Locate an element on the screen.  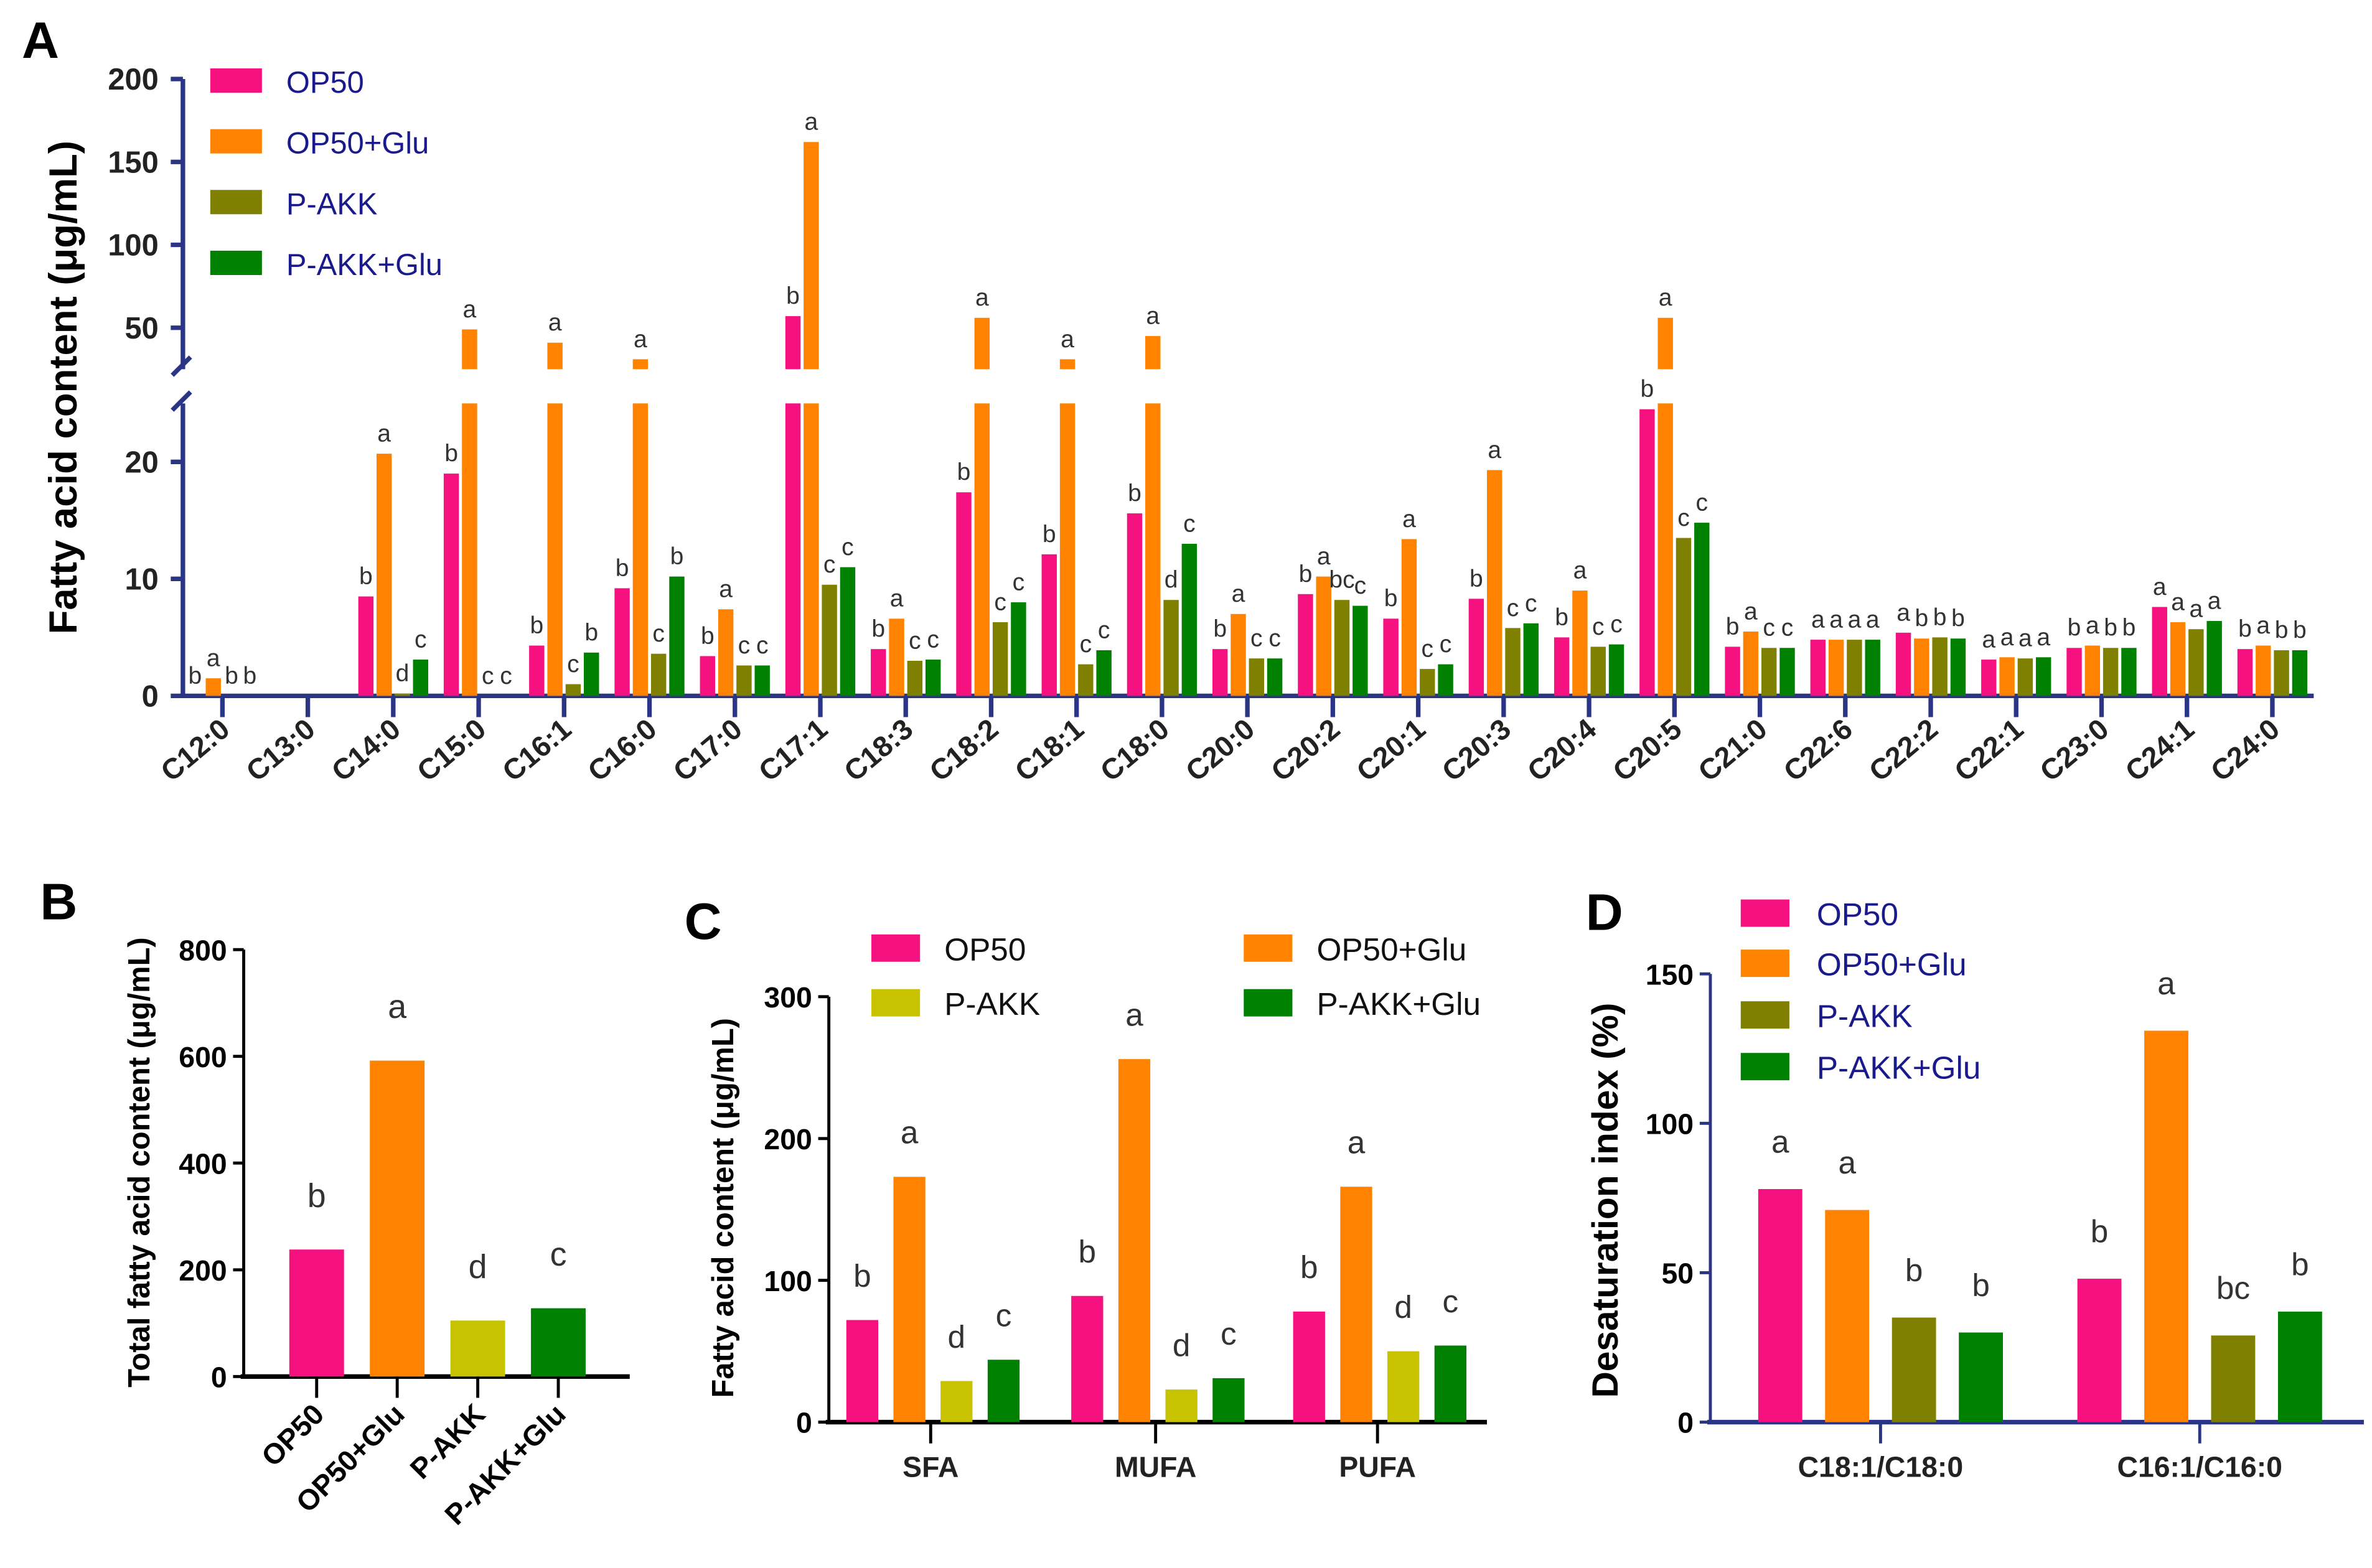
panel-letter-d: D is located at coordinates (1604, 912).